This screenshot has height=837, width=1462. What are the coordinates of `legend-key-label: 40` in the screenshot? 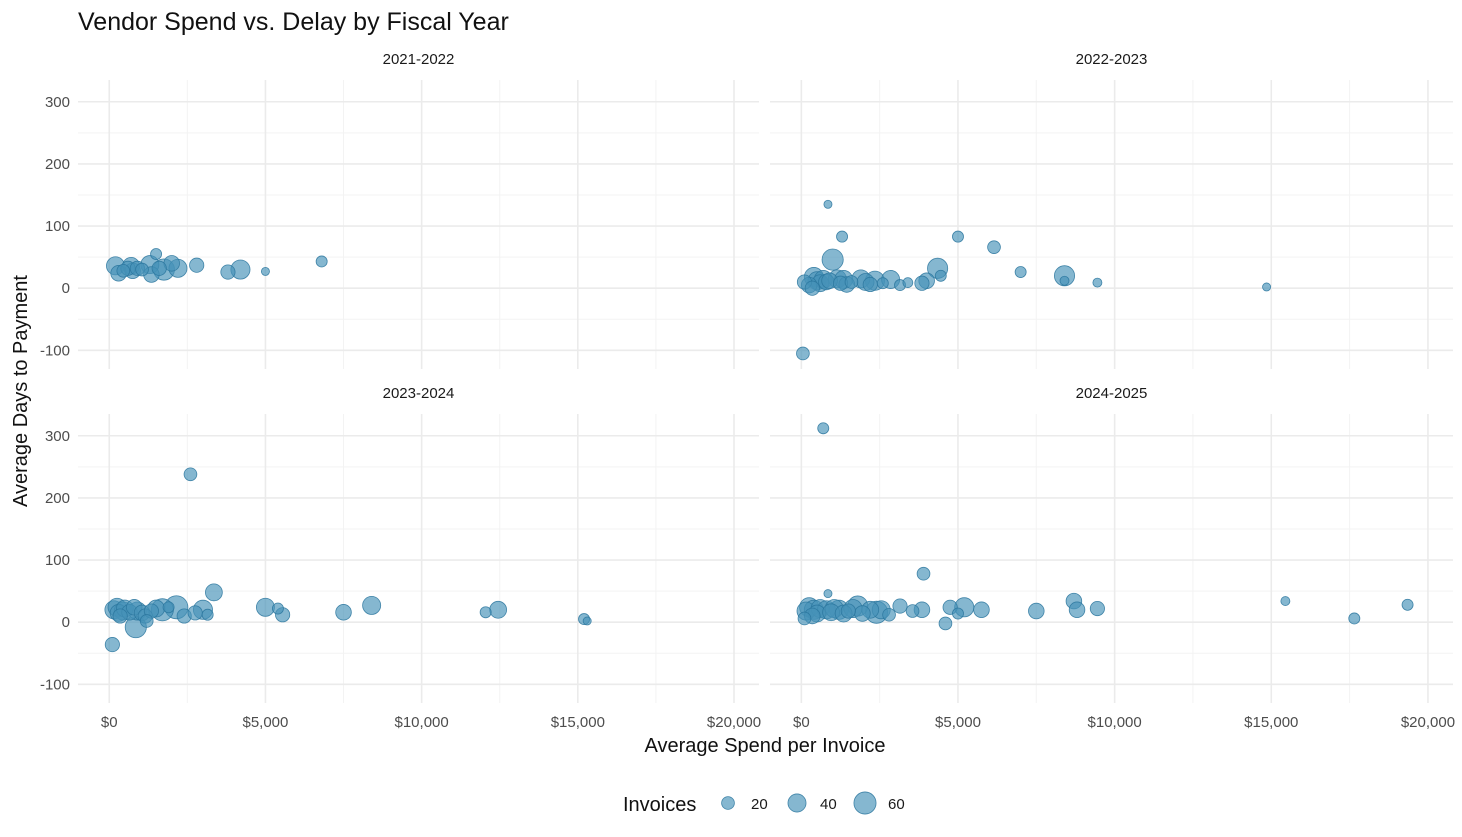 It's located at (828, 804).